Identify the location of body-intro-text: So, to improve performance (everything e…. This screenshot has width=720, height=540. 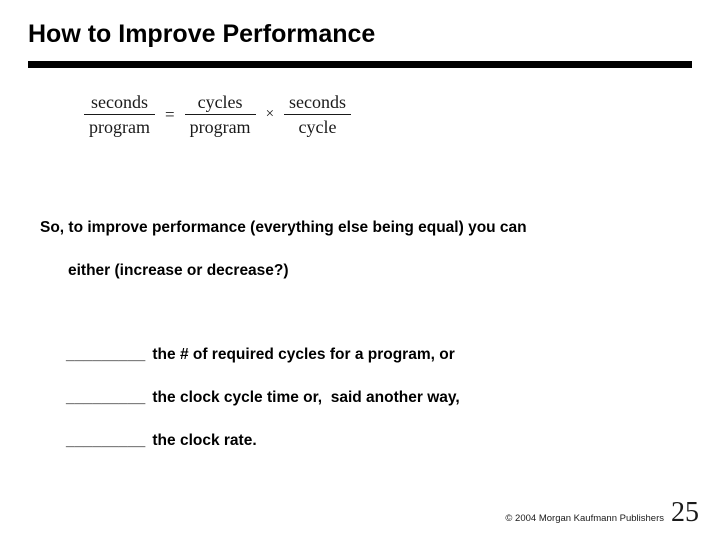
(283, 227).